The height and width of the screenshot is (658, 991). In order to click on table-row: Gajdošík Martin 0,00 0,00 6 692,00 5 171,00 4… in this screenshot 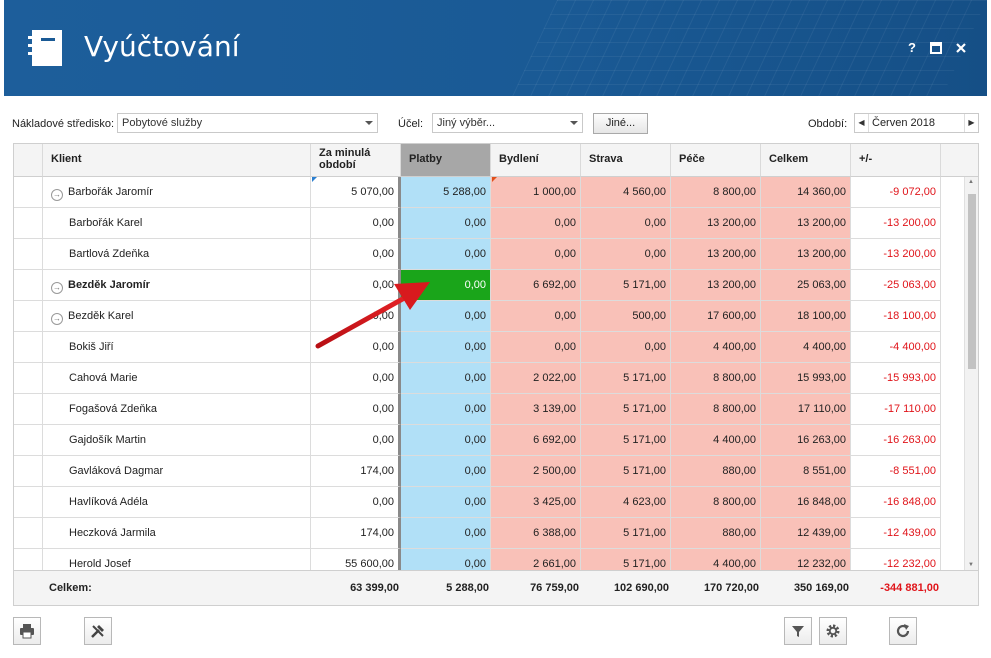, I will do `click(489, 440)`.